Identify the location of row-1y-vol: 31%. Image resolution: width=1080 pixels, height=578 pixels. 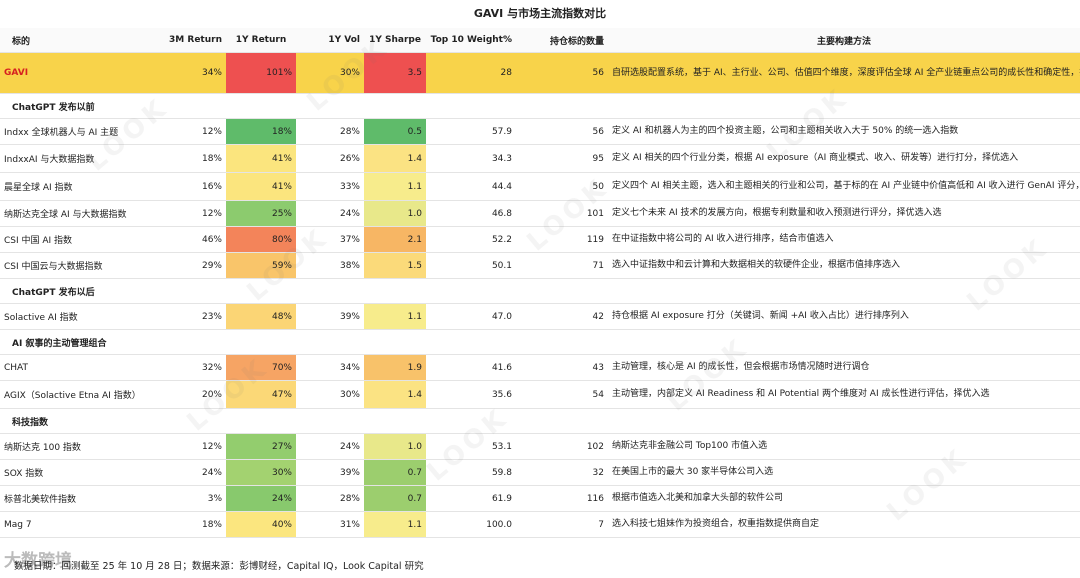
(330, 524).